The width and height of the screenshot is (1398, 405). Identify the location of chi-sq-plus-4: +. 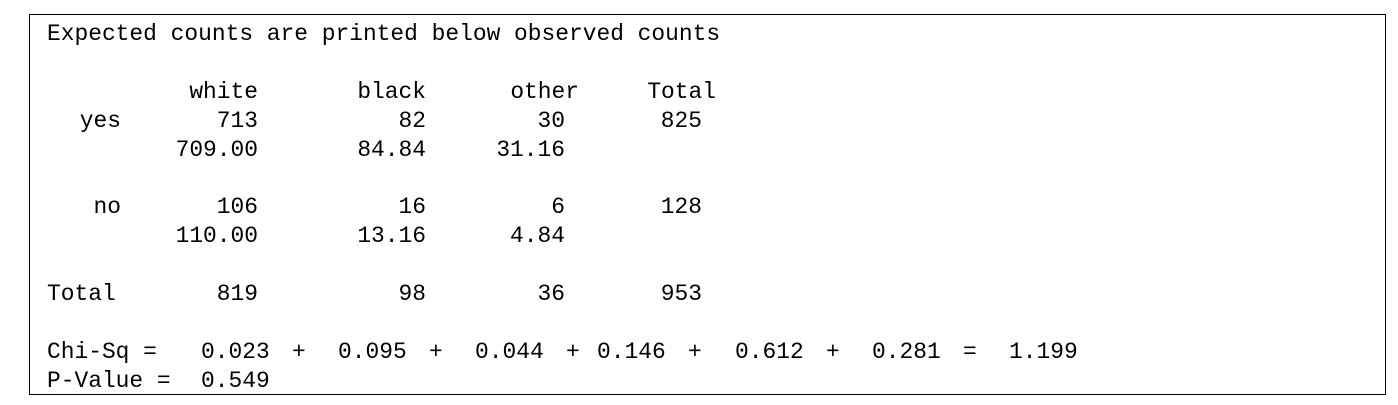
(695, 352).